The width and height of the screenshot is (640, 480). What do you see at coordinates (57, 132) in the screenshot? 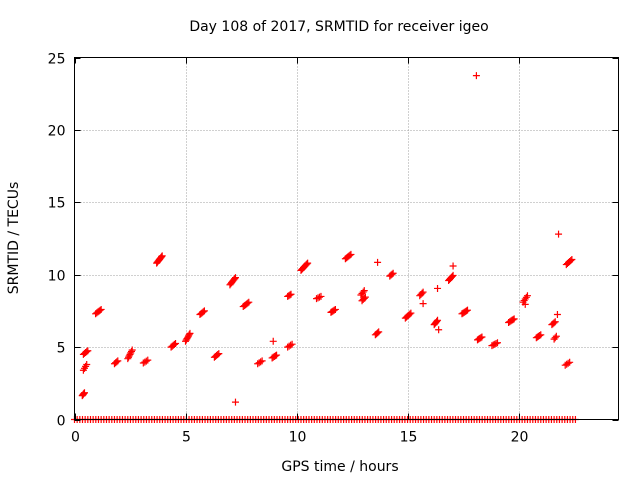
I see `y-tick-label: 20` at bounding box center [57, 132].